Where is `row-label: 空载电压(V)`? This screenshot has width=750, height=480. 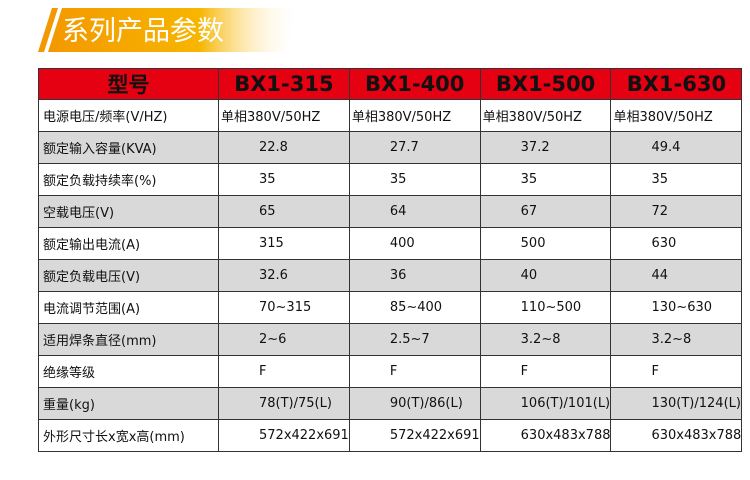 row-label: 空载电压(V) is located at coordinates (128, 211).